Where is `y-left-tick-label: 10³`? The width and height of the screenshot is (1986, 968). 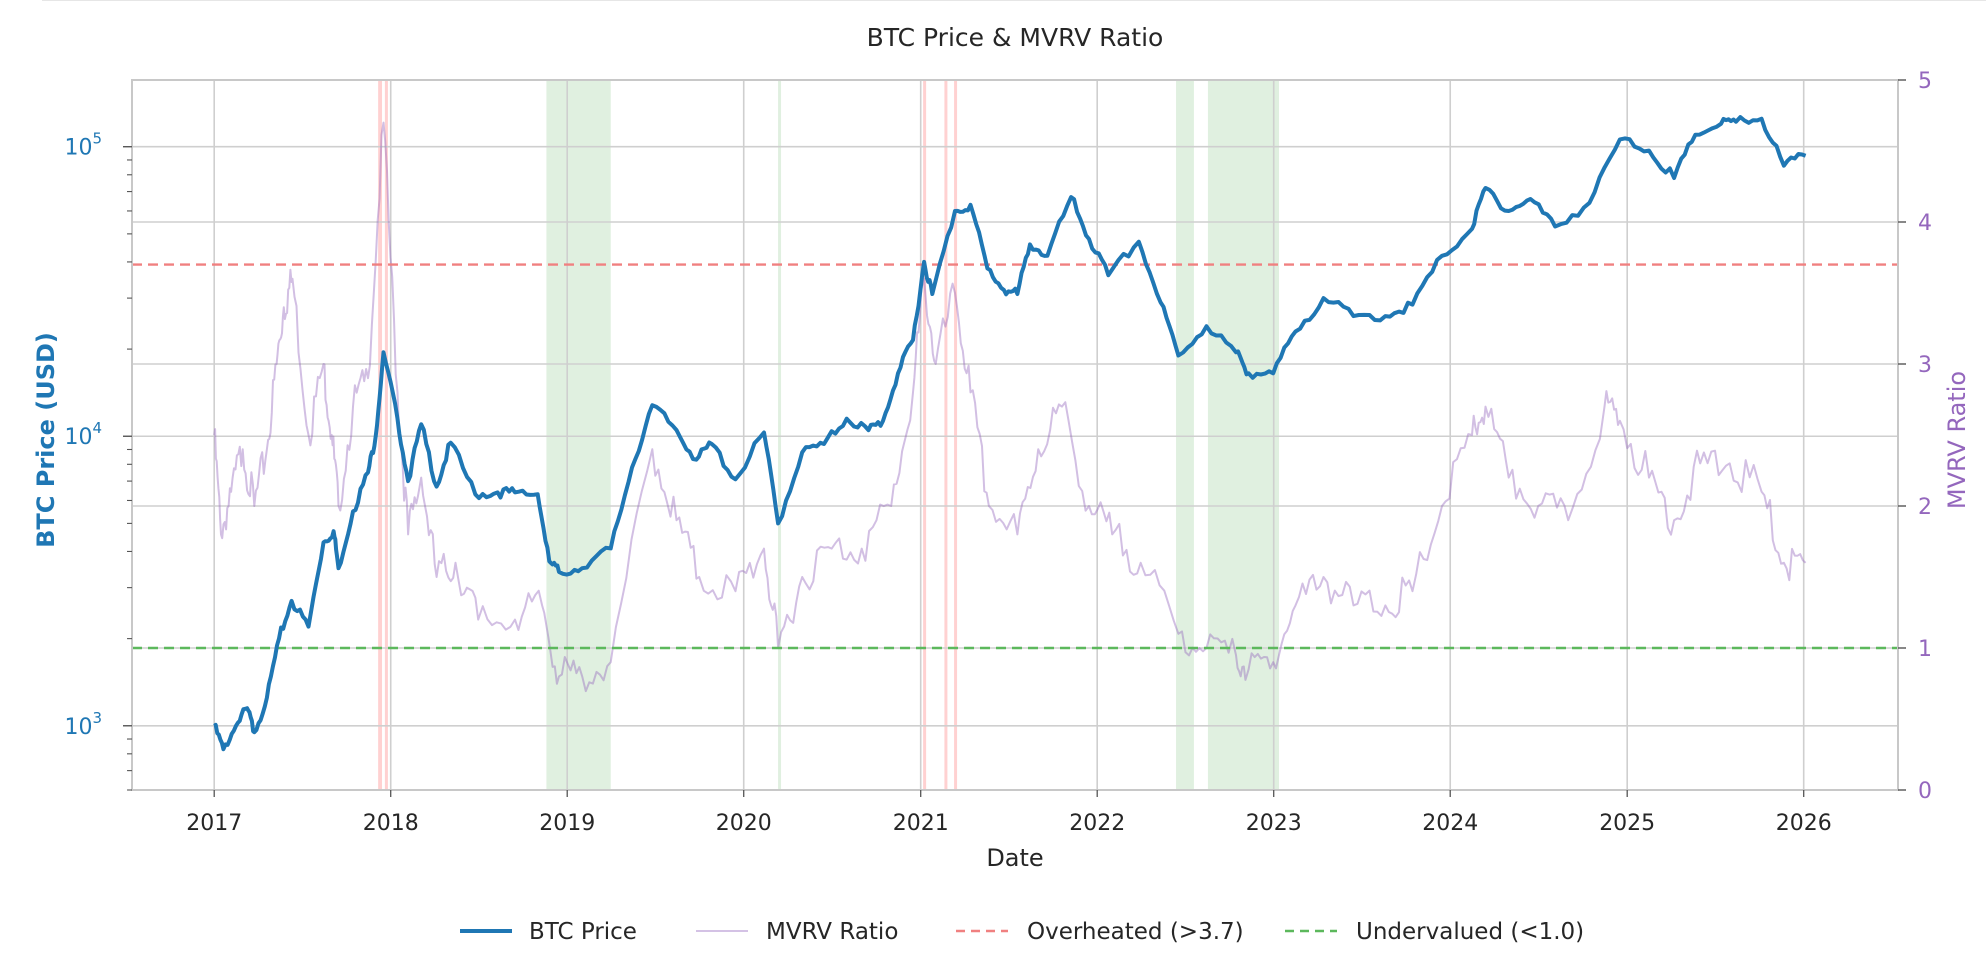 y-left-tick-label: 10³ is located at coordinates (83, 724).